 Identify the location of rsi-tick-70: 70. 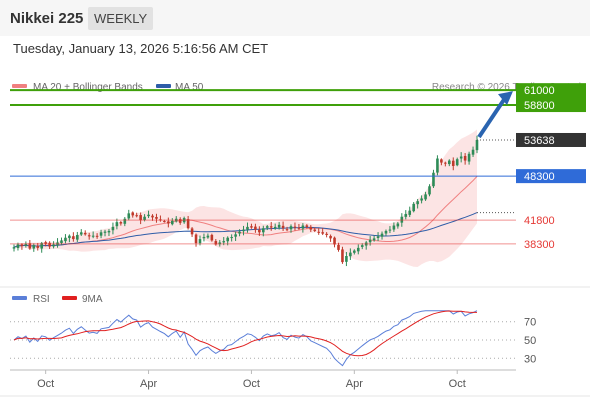
(530, 323).